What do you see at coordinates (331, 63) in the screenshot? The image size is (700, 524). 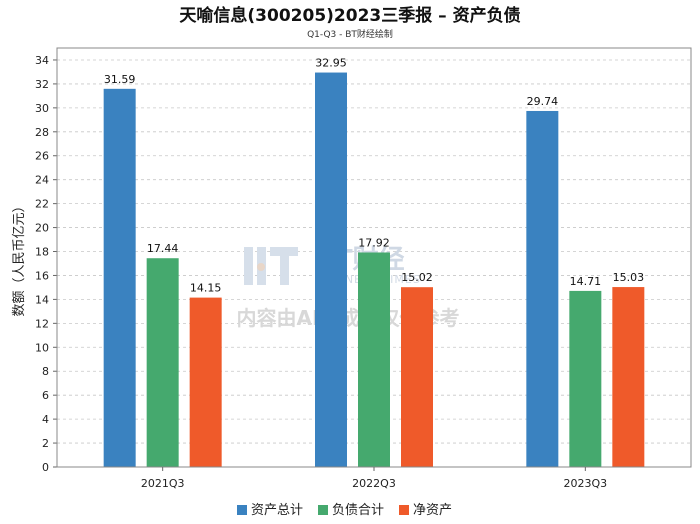 I see `data-label: 32.95` at bounding box center [331, 63].